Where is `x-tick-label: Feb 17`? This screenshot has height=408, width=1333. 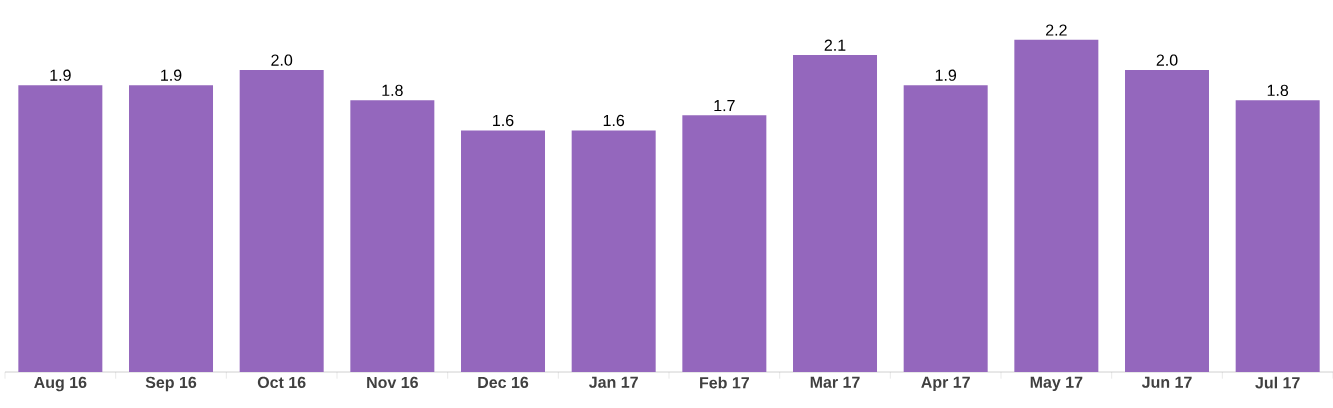 x-tick-label: Feb 17 is located at coordinates (724, 382).